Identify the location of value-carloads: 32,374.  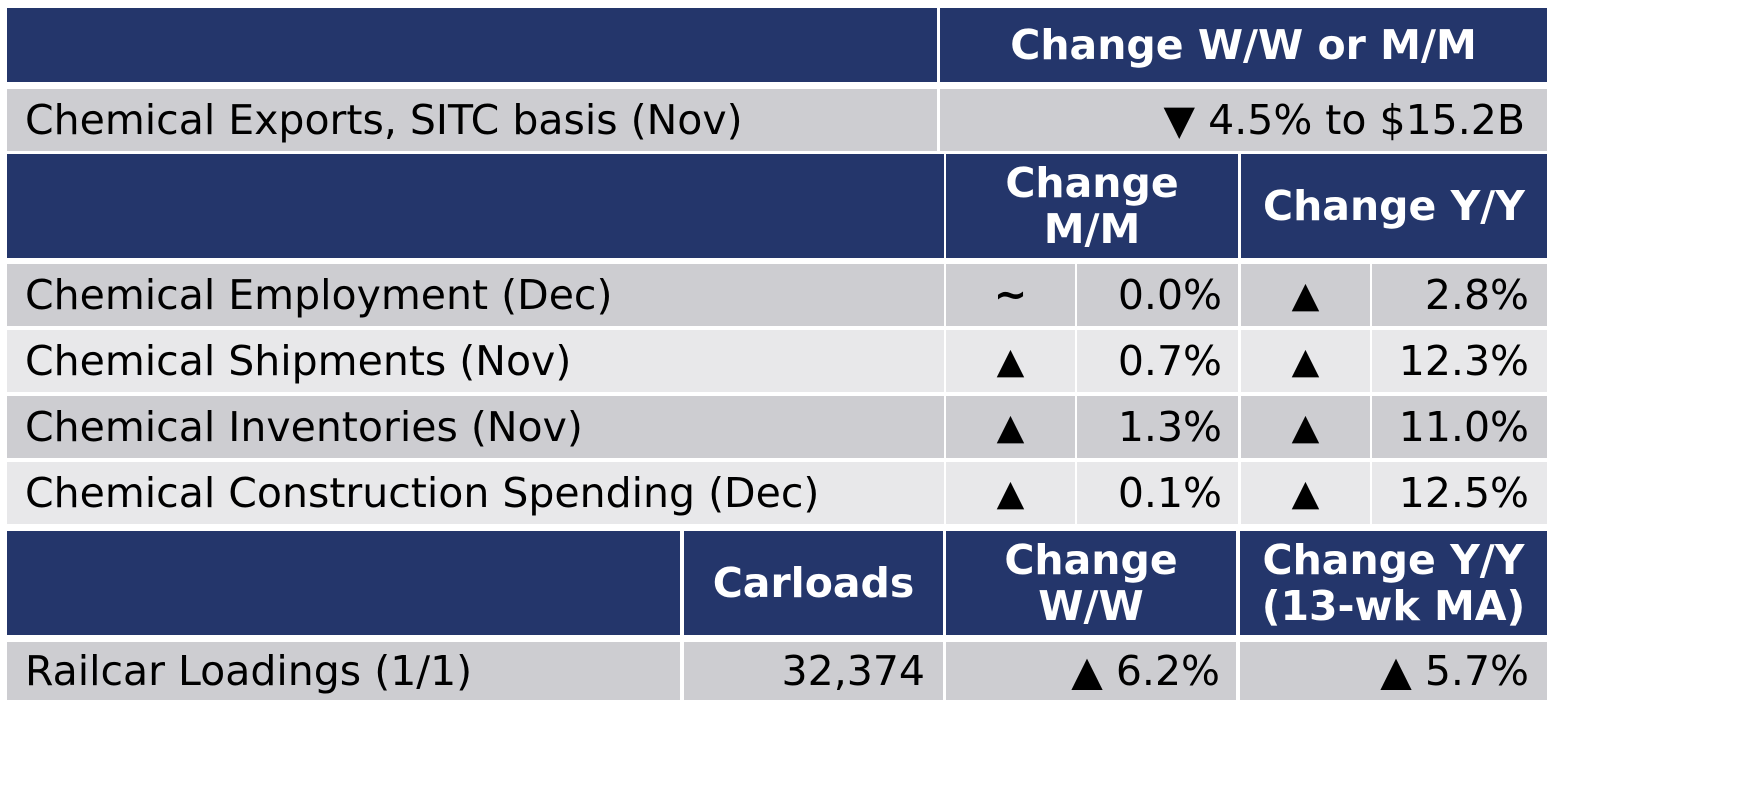
(813, 671).